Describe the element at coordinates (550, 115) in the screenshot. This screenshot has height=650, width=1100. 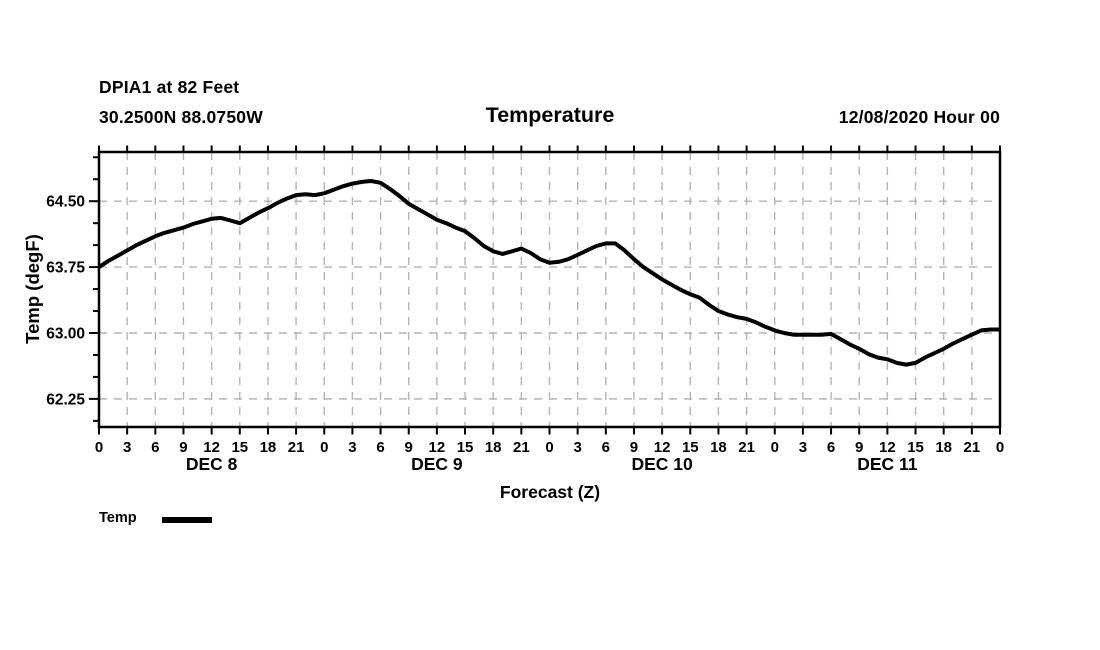
I see `chart-title: Temperature` at that location.